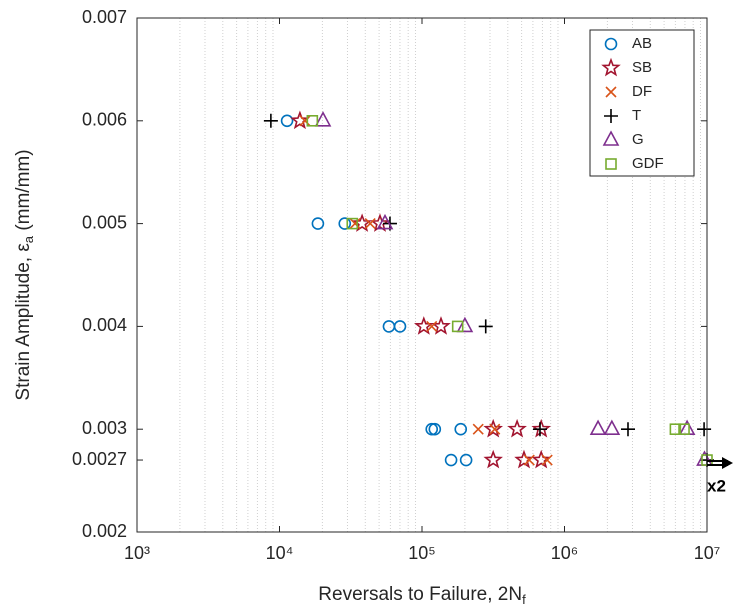 Image resolution: width=734 pixels, height=613 pixels. I want to click on x-axis-label-sub: f, so click(524, 599).